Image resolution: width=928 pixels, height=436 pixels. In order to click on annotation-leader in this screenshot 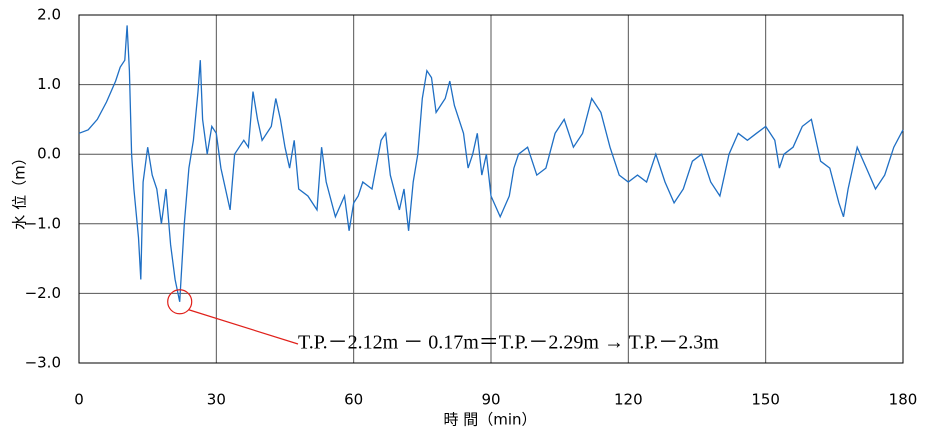, I will do `click(243, 327)`.